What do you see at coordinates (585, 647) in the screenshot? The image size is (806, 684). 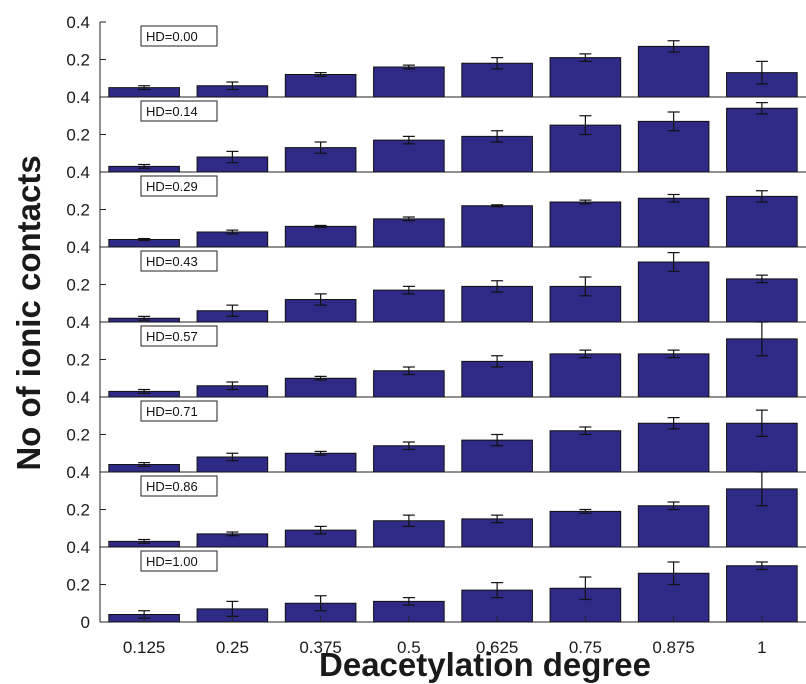 I see `x-tick-label: 0.75` at bounding box center [585, 647].